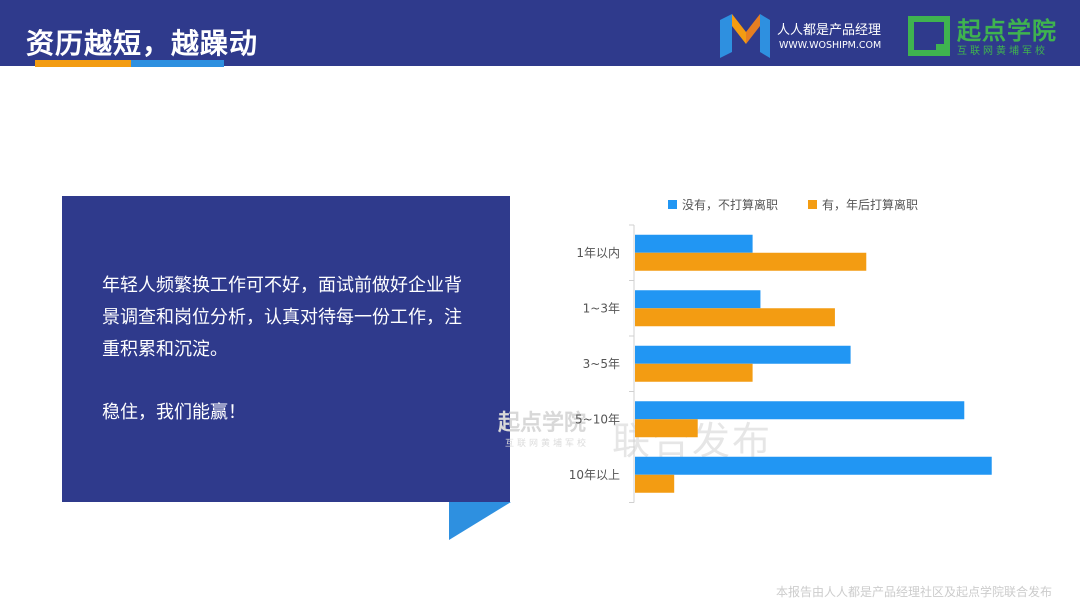 The width and height of the screenshot is (1080, 608). I want to click on page-title: 资历越短，越躁动, so click(142, 43).